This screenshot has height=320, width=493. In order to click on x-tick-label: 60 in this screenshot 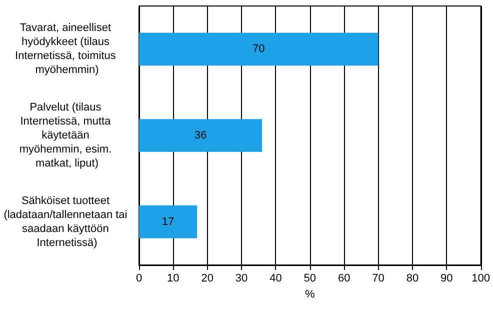, I will do `click(344, 278)`.